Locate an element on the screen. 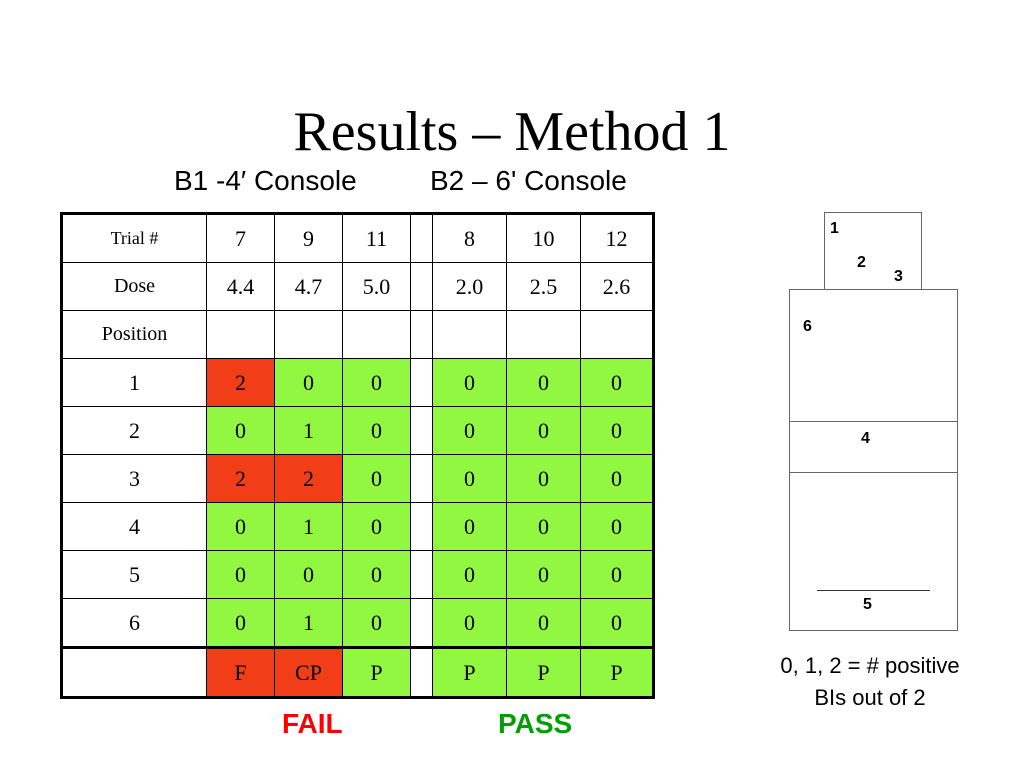 The height and width of the screenshot is (768, 1024). table-row-position-6: 6 0 1 0 0 0 0 is located at coordinates (357, 623).